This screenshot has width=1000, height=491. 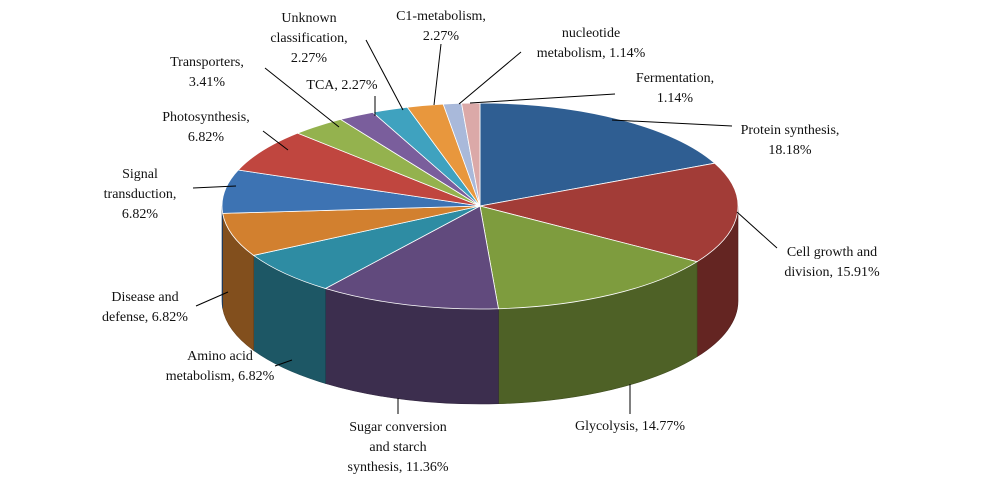 What do you see at coordinates (144, 297) in the screenshot?
I see `slice-label-line: Disease and` at bounding box center [144, 297].